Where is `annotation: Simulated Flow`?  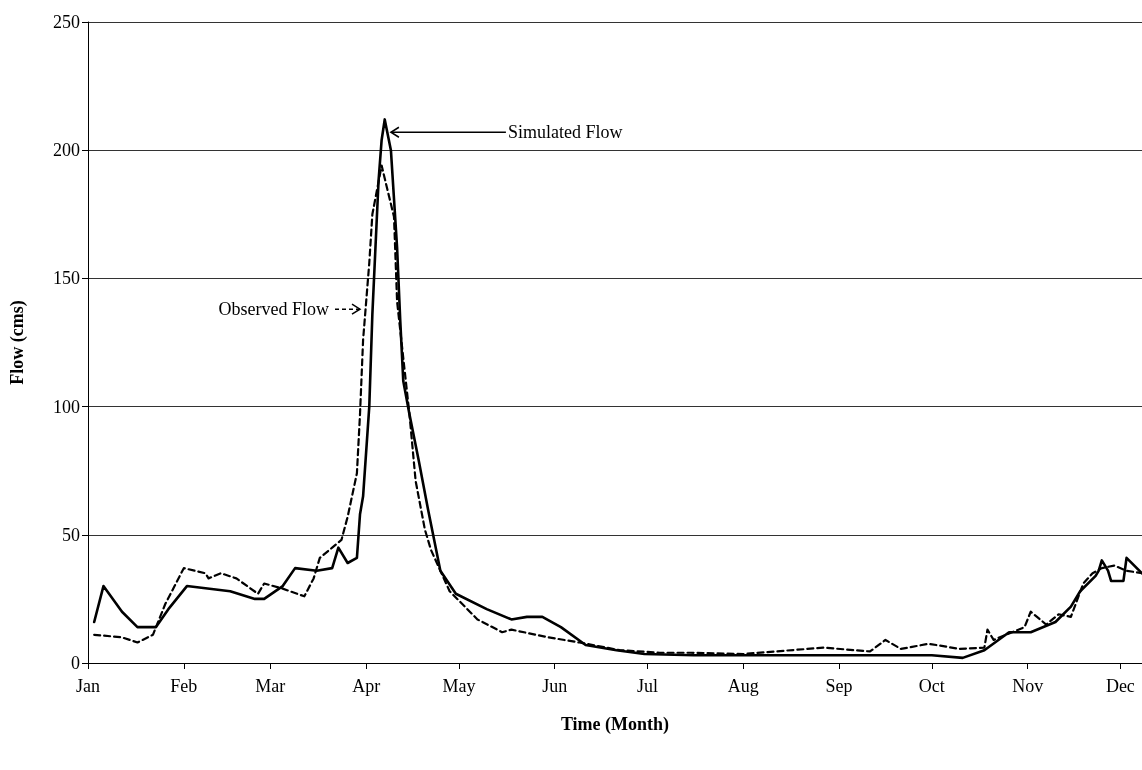
annotation: Simulated Flow is located at coordinates (565, 132).